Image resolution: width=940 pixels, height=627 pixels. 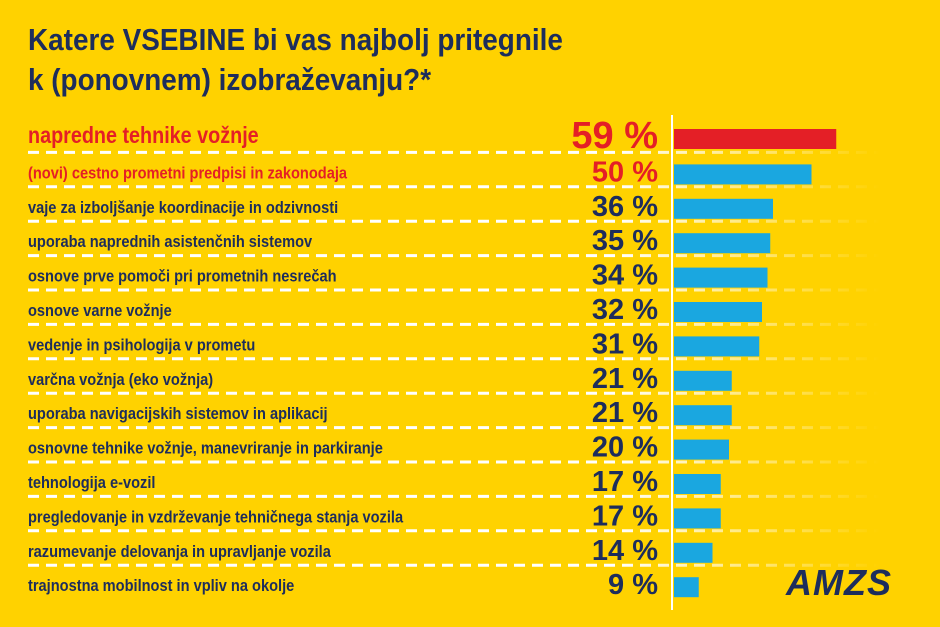 What do you see at coordinates (295, 39) in the screenshot?
I see `title-line-1: Katere VSEBINE bi vas najbolj pritegnile` at bounding box center [295, 39].